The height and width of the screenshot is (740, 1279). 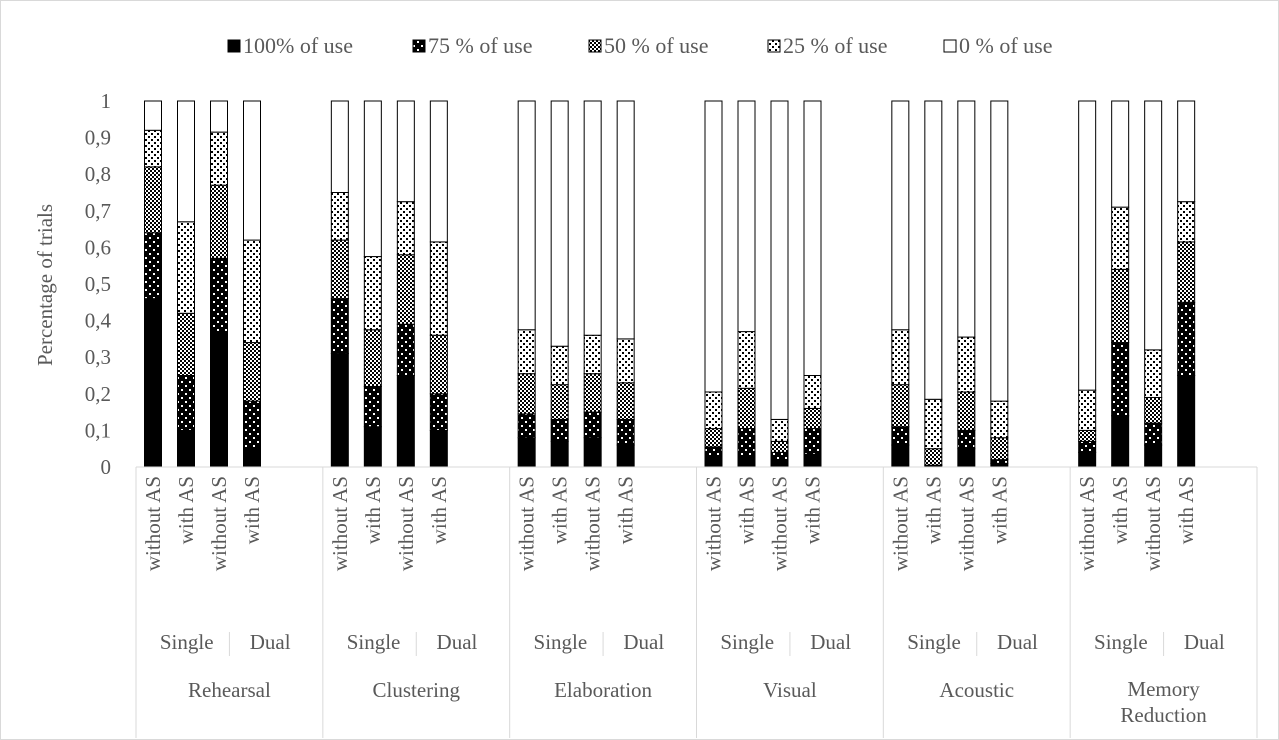 What do you see at coordinates (45, 285) in the screenshot?
I see `y-axis-title: Percentage of trials` at bounding box center [45, 285].